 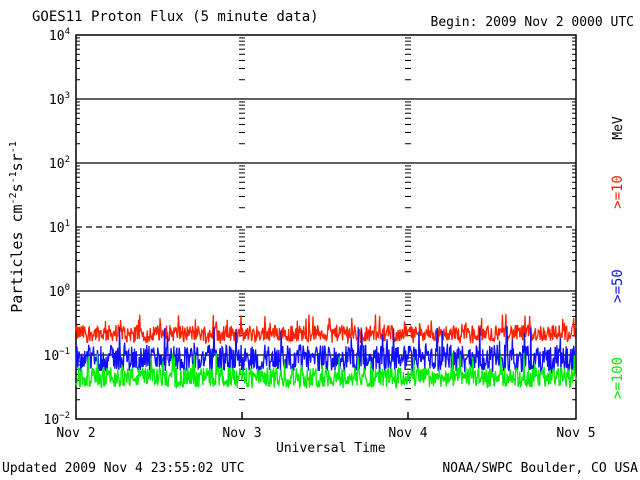 What do you see at coordinates (540, 468) in the screenshot?
I see `credit-text: NOAA/SWPC Boulder, CO USA` at bounding box center [540, 468].